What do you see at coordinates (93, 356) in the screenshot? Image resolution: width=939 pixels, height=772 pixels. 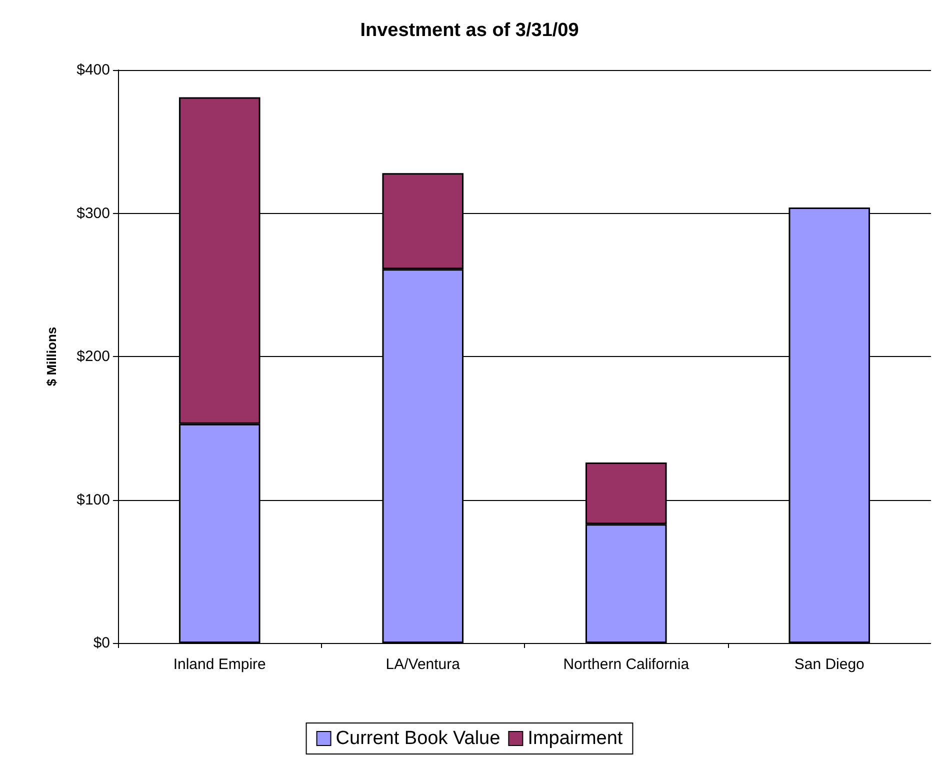 I see `y-tick-label: $200` at bounding box center [93, 356].